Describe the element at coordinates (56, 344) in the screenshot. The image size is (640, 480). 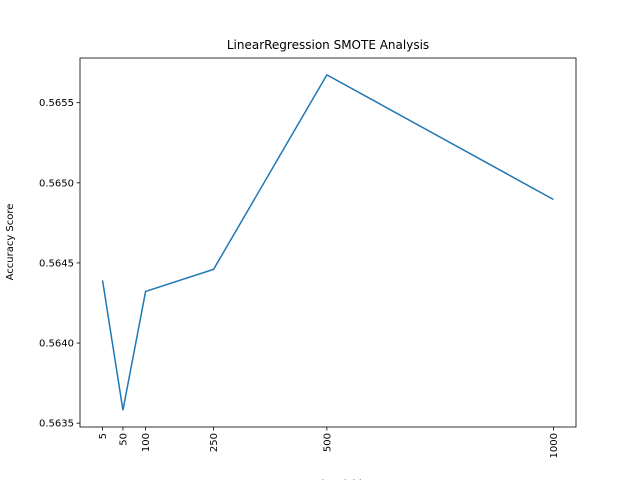
I see `y-tick-label: 0.5640` at that location.